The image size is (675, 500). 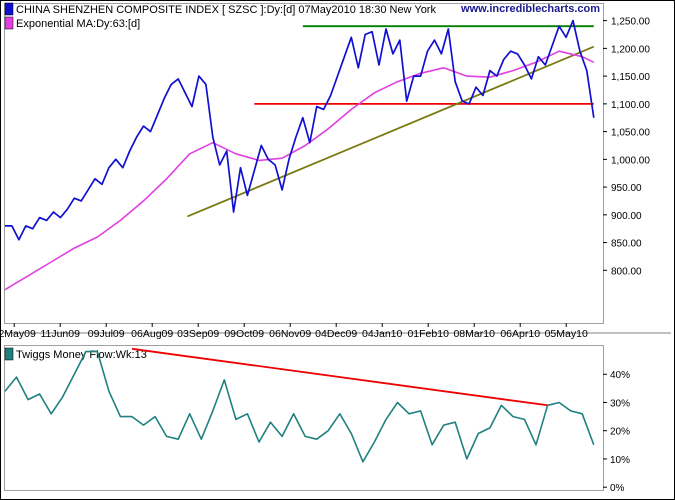 What do you see at coordinates (520, 334) in the screenshot?
I see `price-x-tick-label: 06Apr10` at bounding box center [520, 334].